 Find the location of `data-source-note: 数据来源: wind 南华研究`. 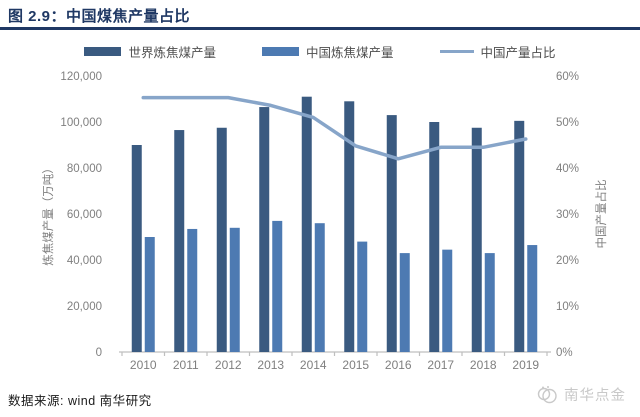

data-source-note: 数据来源: wind 南华研究 is located at coordinates (80, 401).